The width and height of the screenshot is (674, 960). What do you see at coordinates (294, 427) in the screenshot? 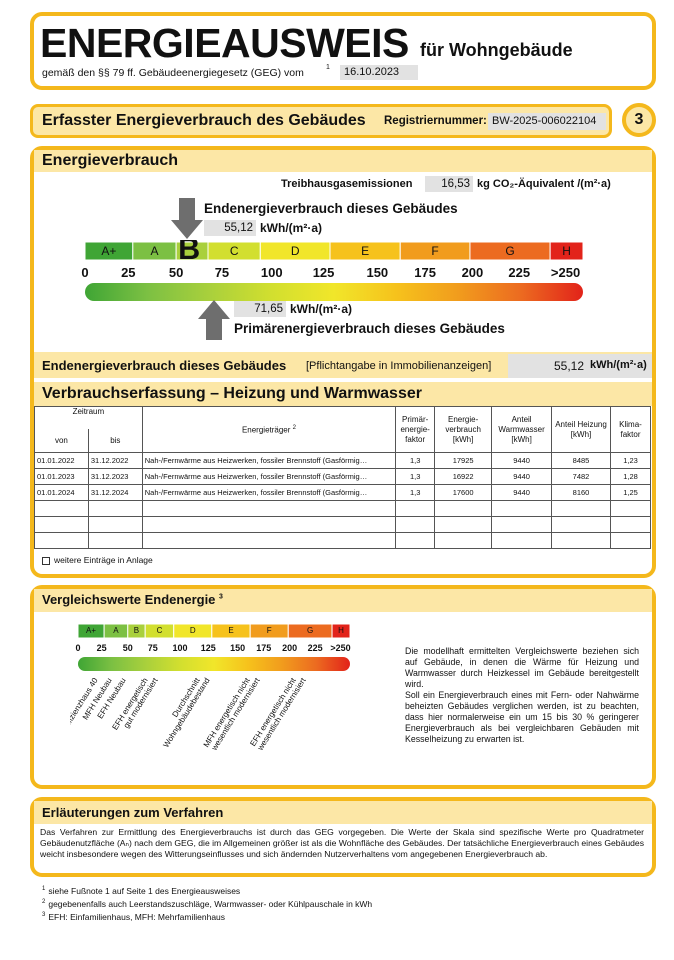
I see `carrier-footnote: 2` at bounding box center [294, 427].